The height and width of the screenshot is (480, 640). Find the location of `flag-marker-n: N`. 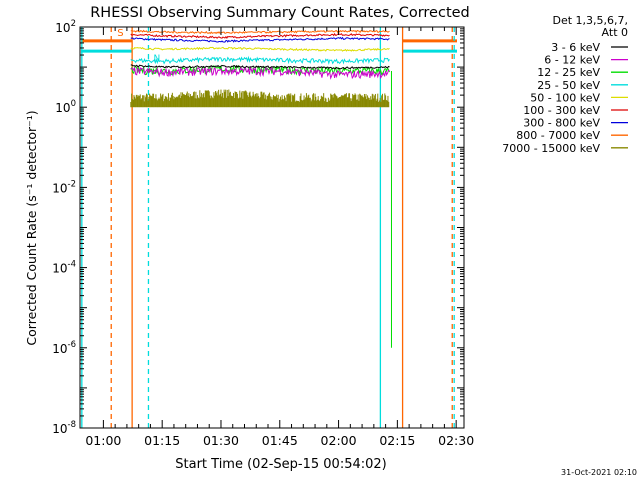

flag-marker-n: N is located at coordinates (156, 59).